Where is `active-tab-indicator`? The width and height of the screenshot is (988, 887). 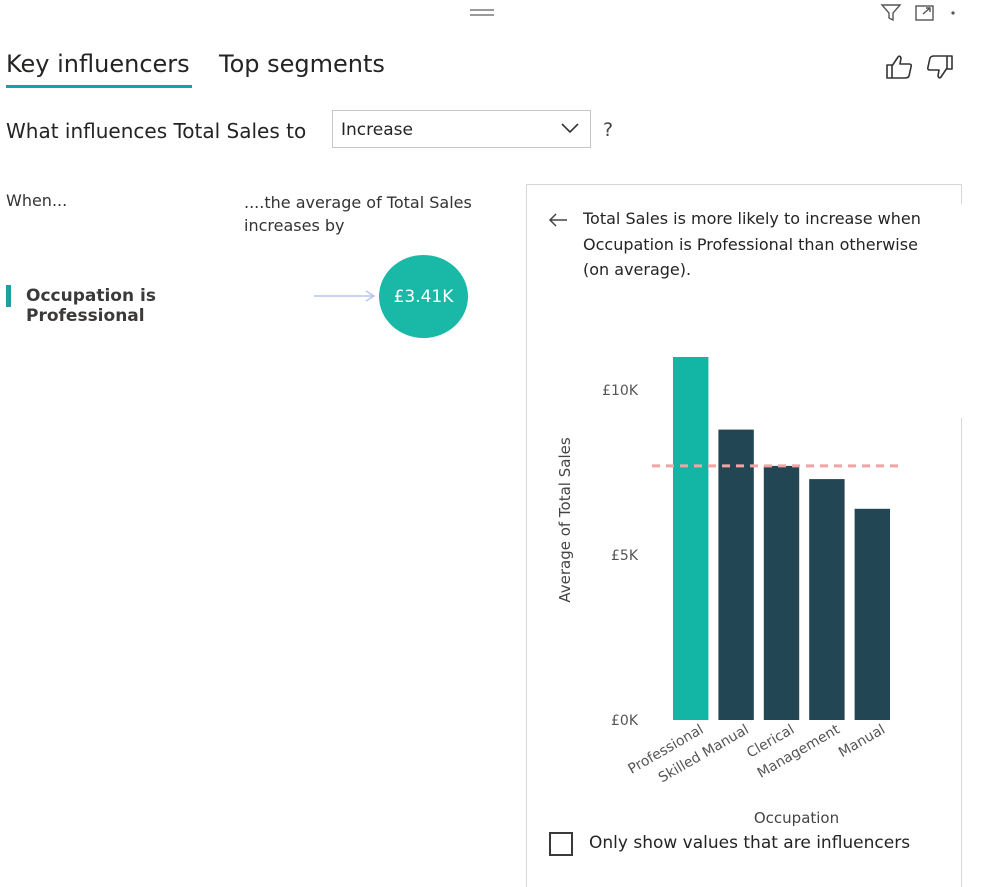
active-tab-indicator is located at coordinates (99, 86).